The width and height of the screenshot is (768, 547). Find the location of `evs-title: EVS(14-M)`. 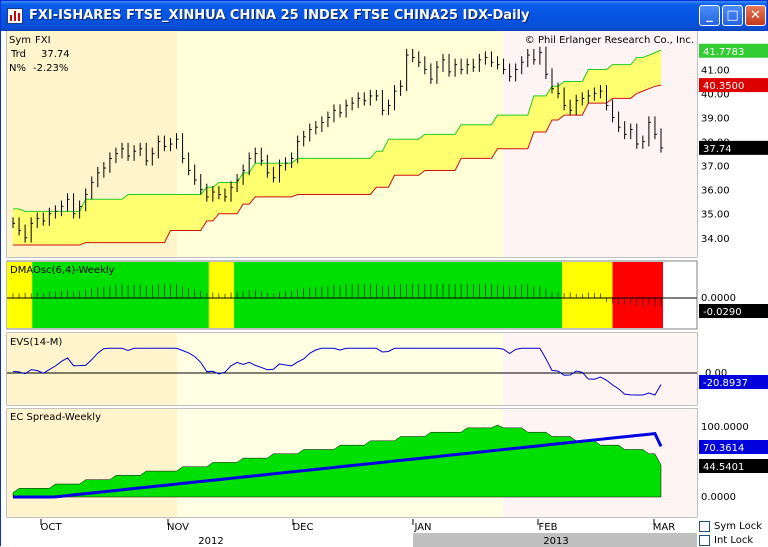

evs-title: EVS(14-M) is located at coordinates (36, 342).